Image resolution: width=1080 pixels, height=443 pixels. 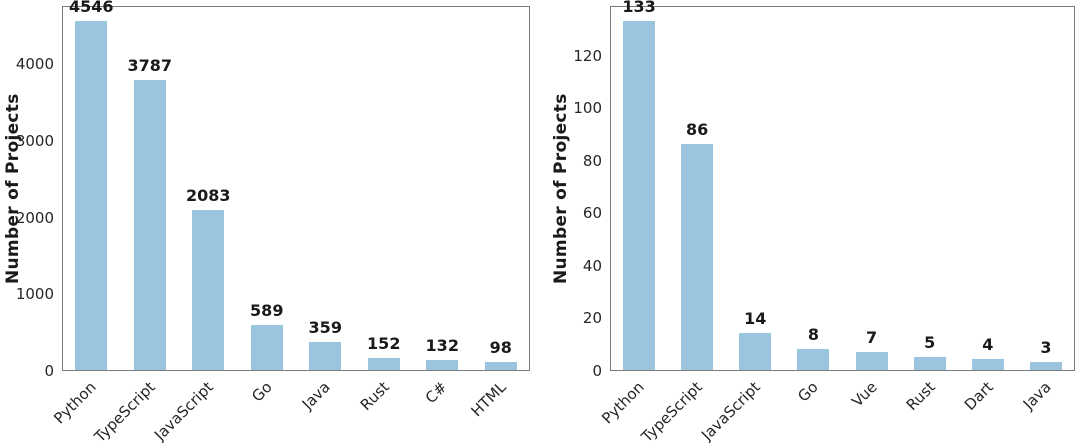 What do you see at coordinates (930, 342) in the screenshot?
I see `bar-value-label: 5` at bounding box center [930, 342].